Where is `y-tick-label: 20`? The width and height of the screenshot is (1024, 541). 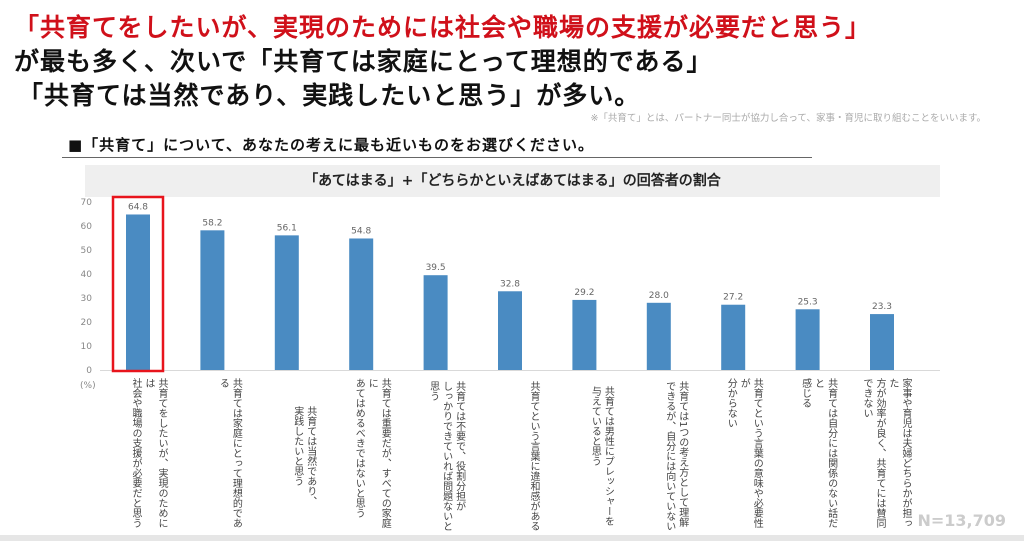 y-tick-label: 20 is located at coordinates (87, 323).